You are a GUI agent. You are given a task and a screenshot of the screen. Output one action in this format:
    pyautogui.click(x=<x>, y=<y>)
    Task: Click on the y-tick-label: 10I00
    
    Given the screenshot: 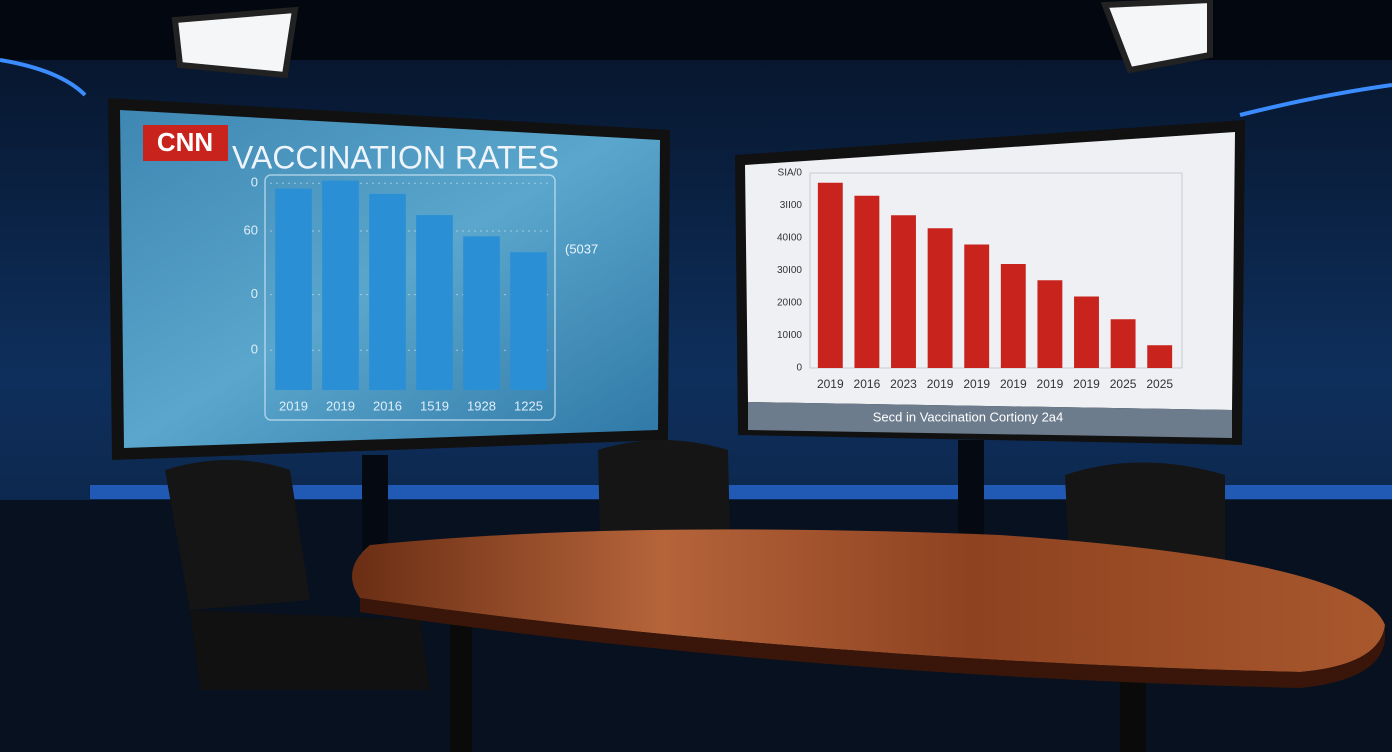 What is the action you would take?
    pyautogui.click(x=789, y=335)
    